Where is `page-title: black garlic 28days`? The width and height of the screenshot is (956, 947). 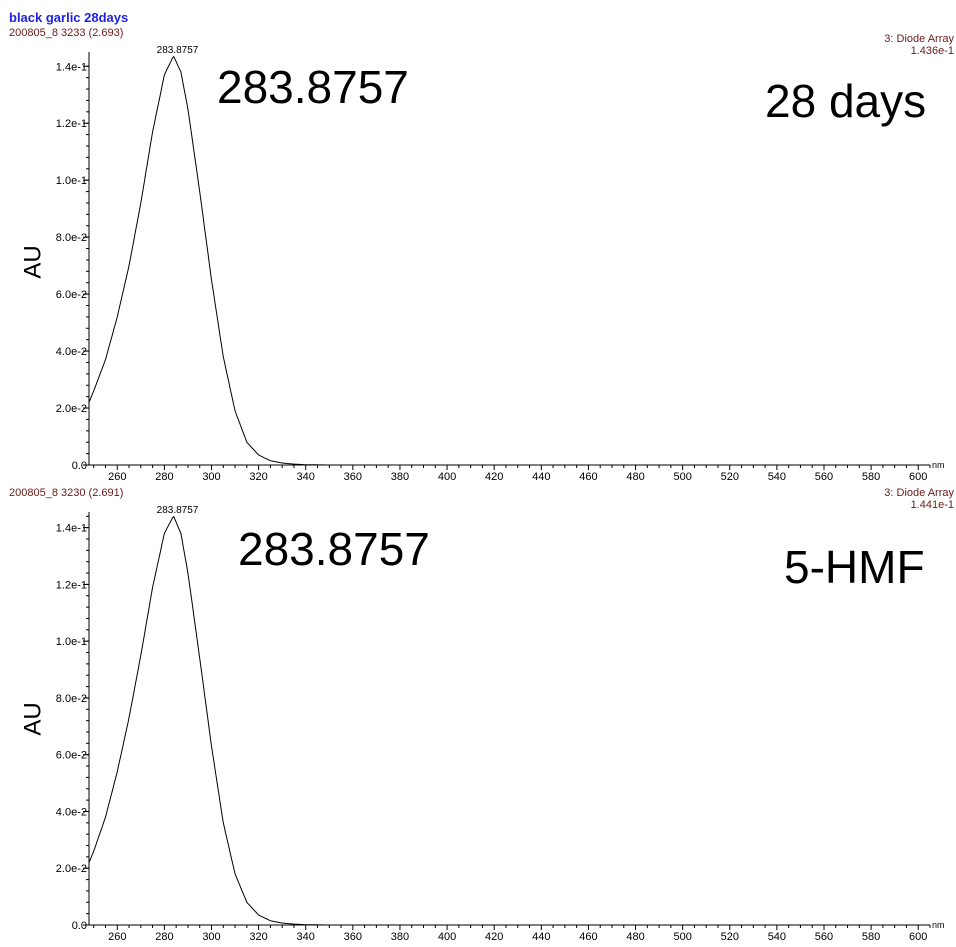 page-title: black garlic 28days is located at coordinates (69, 17).